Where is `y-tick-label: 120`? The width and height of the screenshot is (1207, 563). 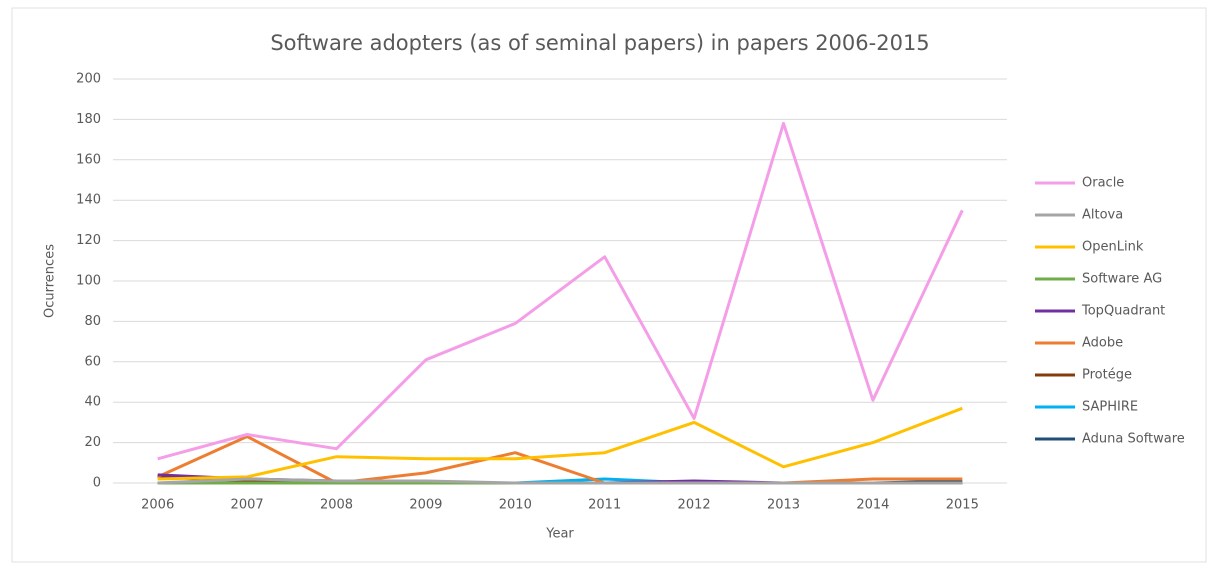
y-tick-label: 120 is located at coordinates (88, 240).